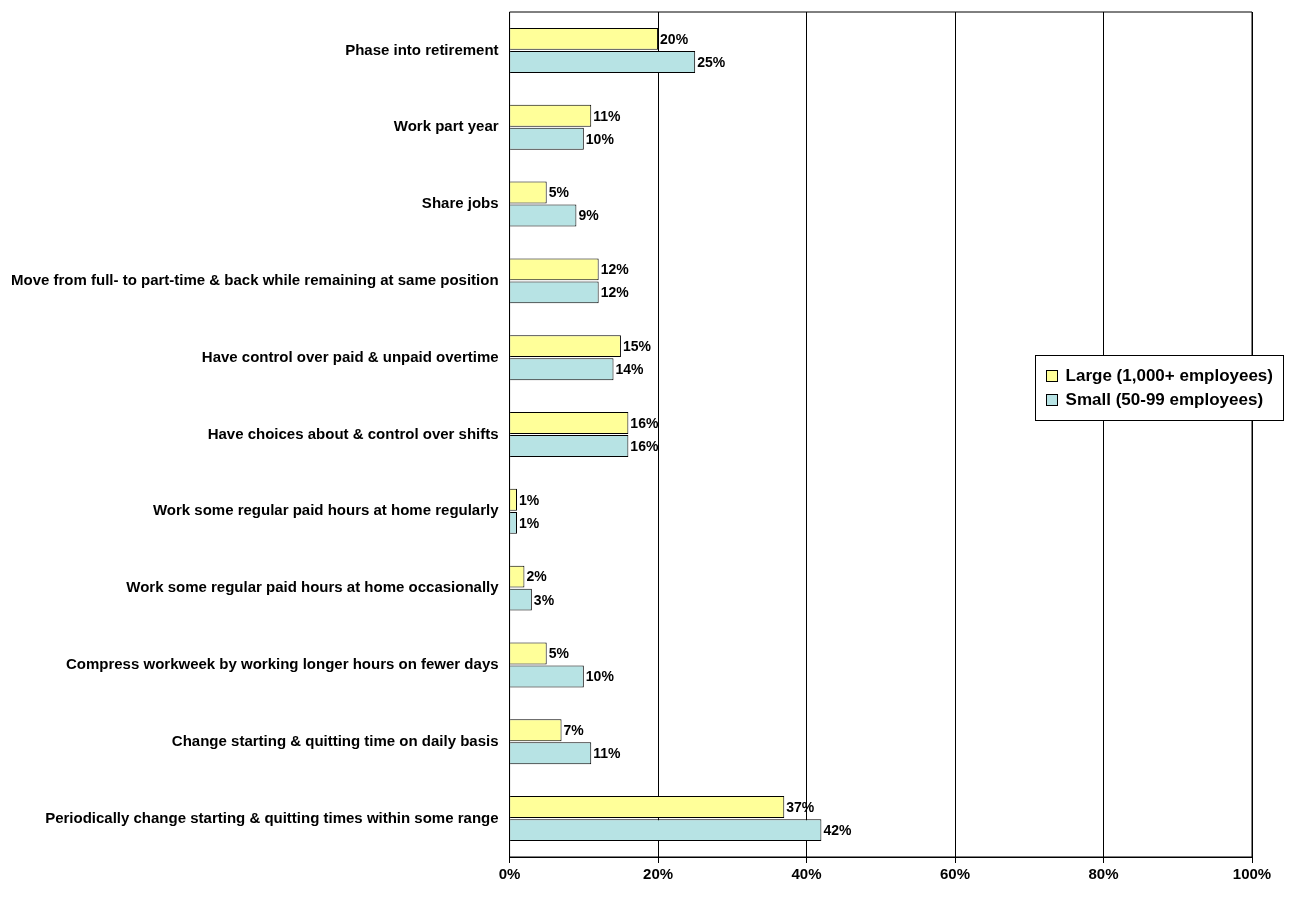 The height and width of the screenshot is (897, 1292). Describe the element at coordinates (313, 587) in the screenshot. I see `y-tick-label: Work some regular paid hours at home occasionally` at that location.